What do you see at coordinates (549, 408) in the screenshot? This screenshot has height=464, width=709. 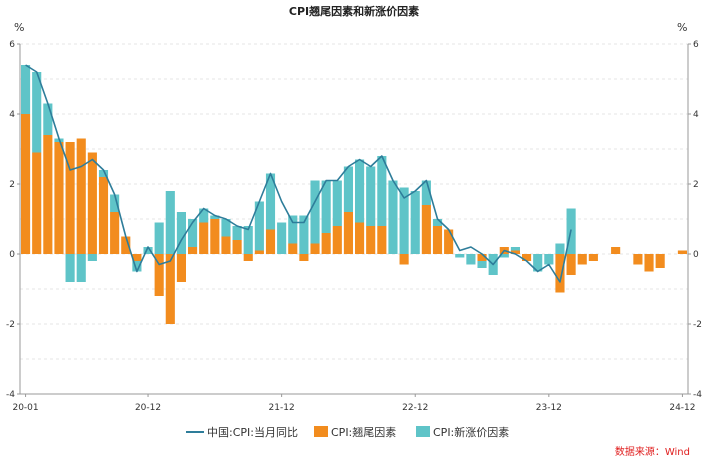 I see `x-tick-label: 23-12` at bounding box center [549, 408].